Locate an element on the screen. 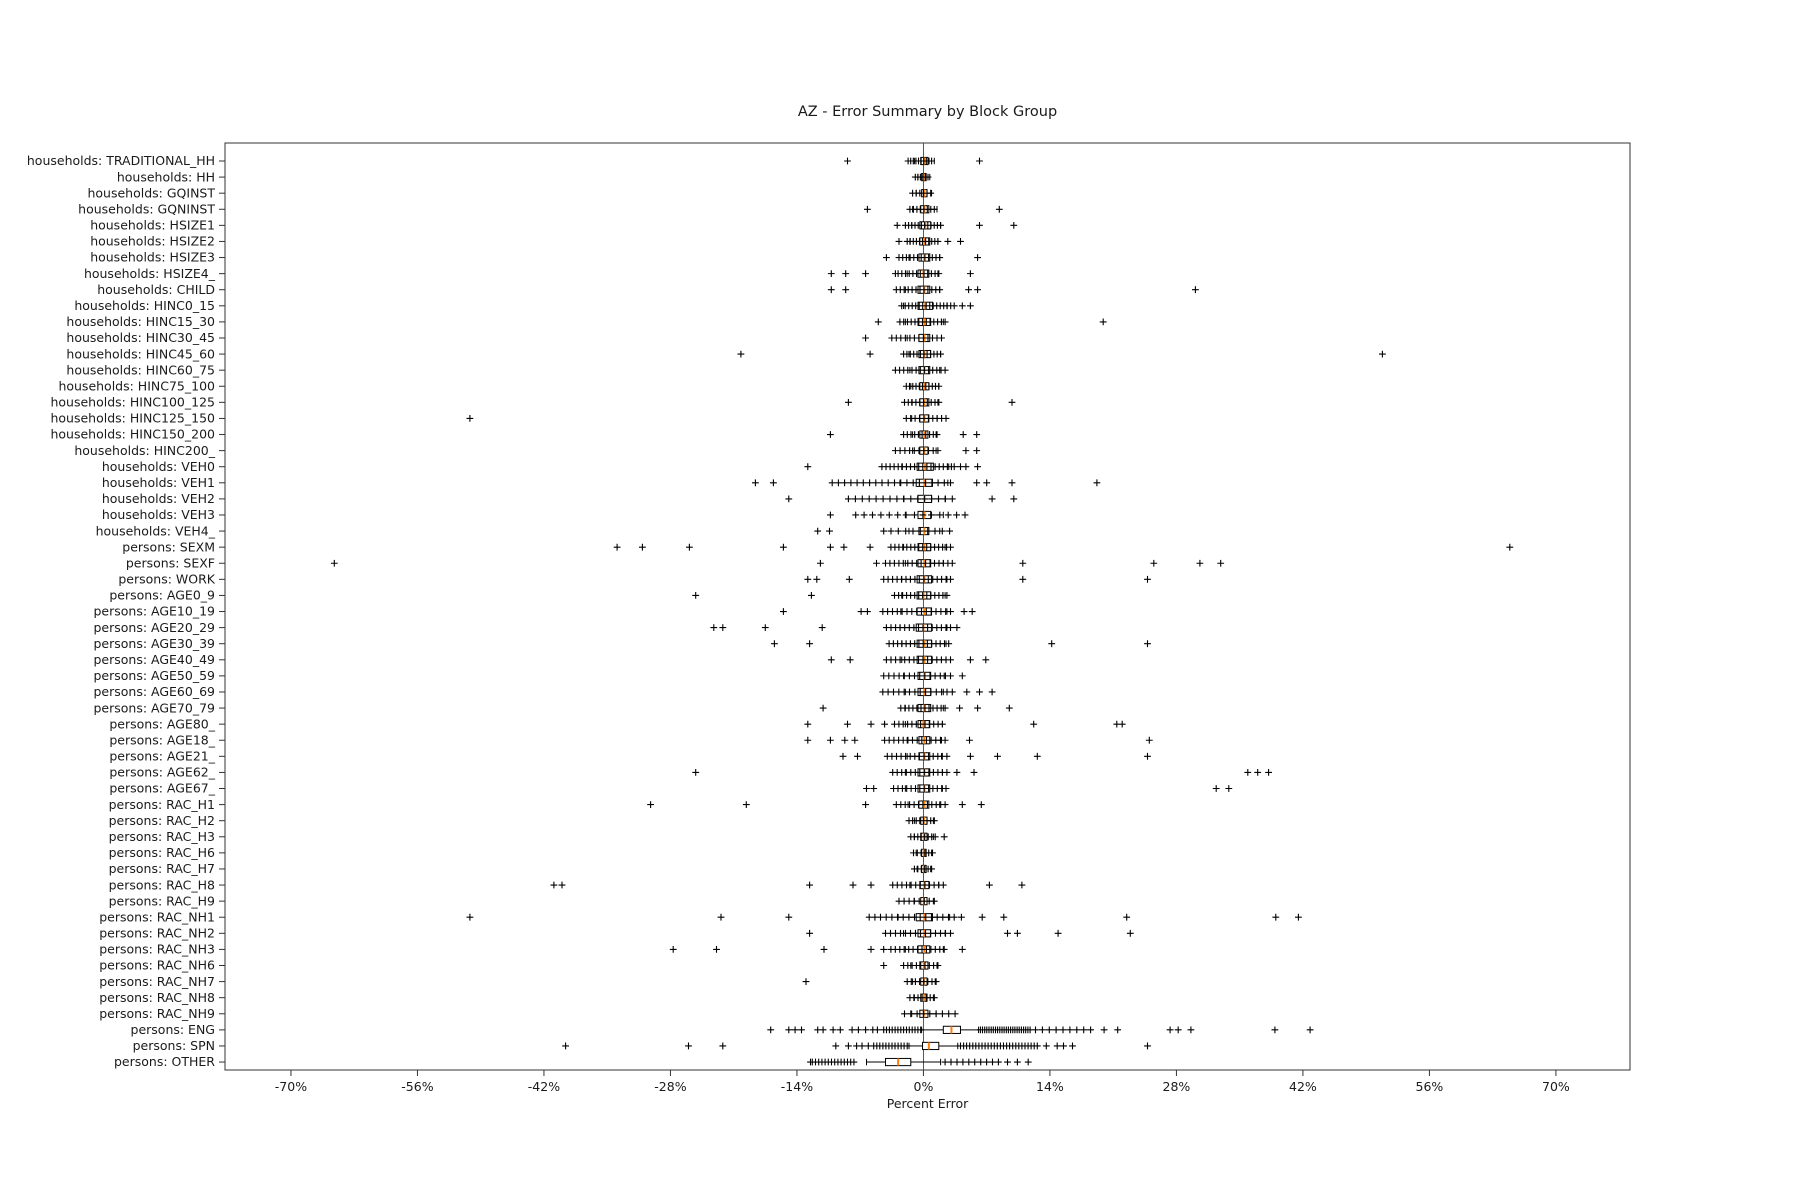 The width and height of the screenshot is (1800, 1200). y-tick-label: persons: RAC_NH3 is located at coordinates (157, 949).